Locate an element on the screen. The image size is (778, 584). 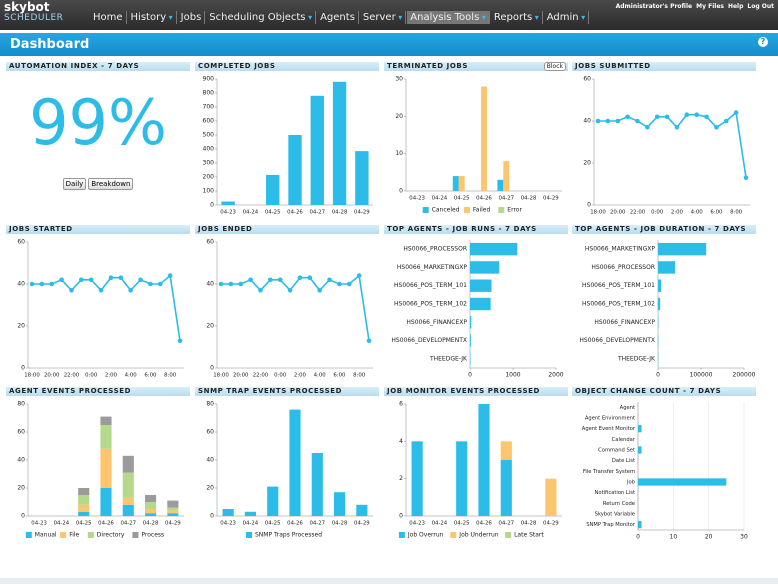
menu-item: Admin is located at coordinates (567, 17).